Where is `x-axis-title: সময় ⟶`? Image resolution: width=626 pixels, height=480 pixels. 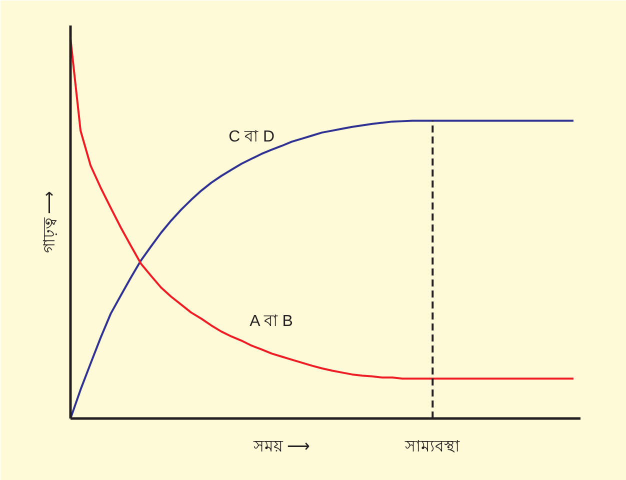
x-axis-title: সময় ⟶ is located at coordinates (281, 447).